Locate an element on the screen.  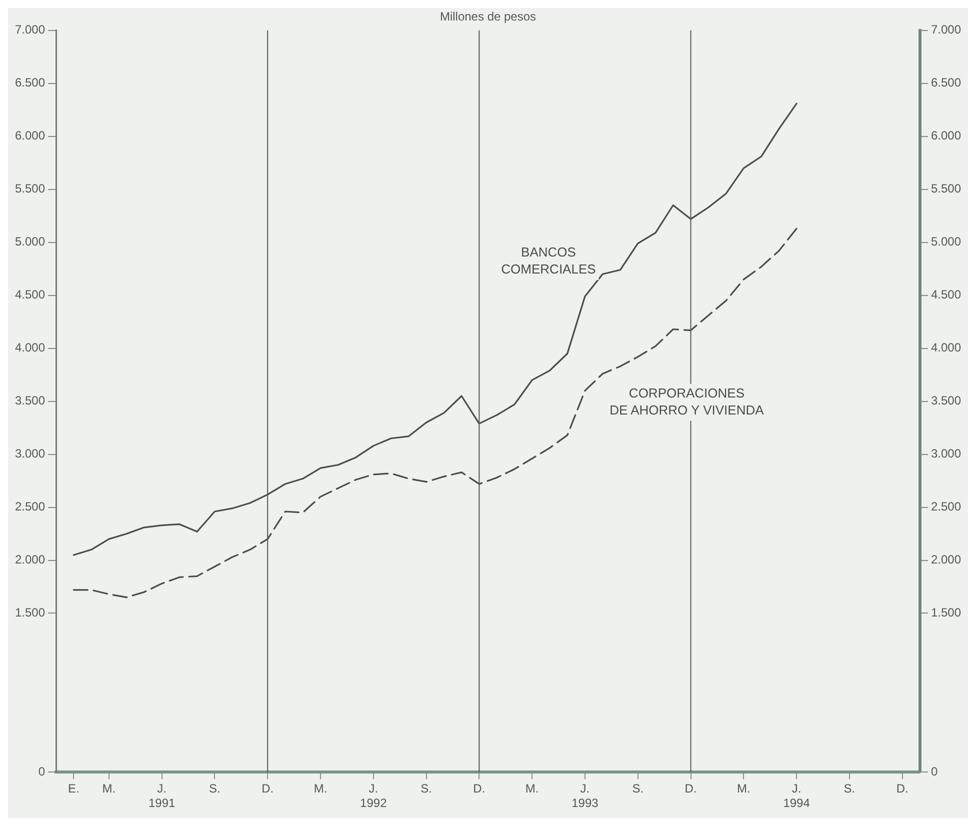
y-tick-label: 6.500 is located at coordinates (30, 83).